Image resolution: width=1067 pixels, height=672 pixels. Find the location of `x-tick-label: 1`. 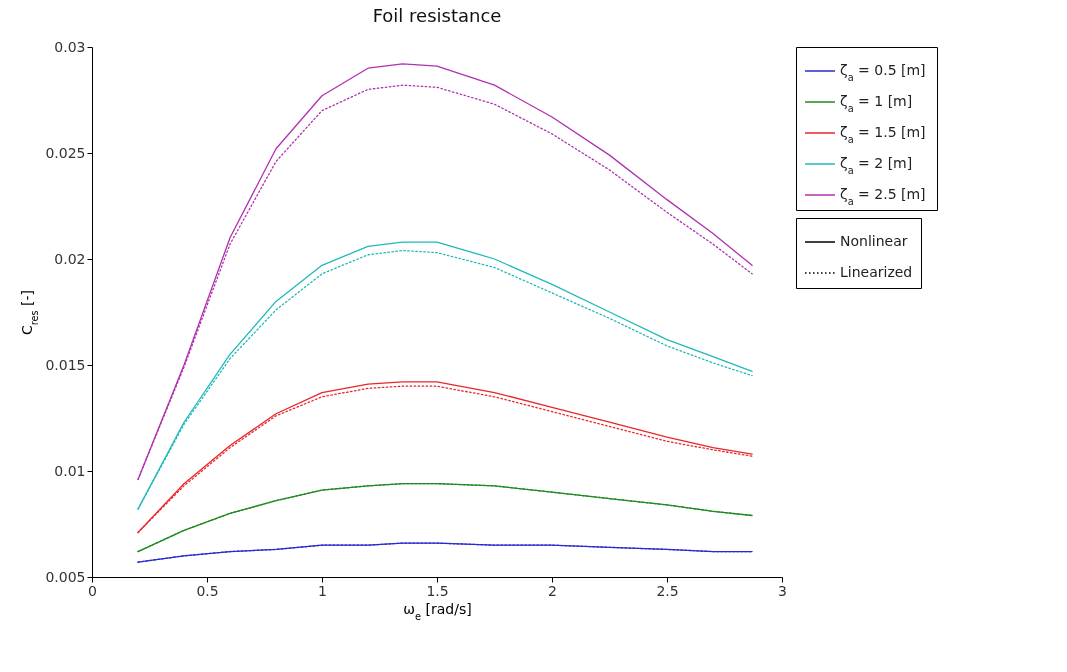

x-tick-label: 1 is located at coordinates (322, 590).